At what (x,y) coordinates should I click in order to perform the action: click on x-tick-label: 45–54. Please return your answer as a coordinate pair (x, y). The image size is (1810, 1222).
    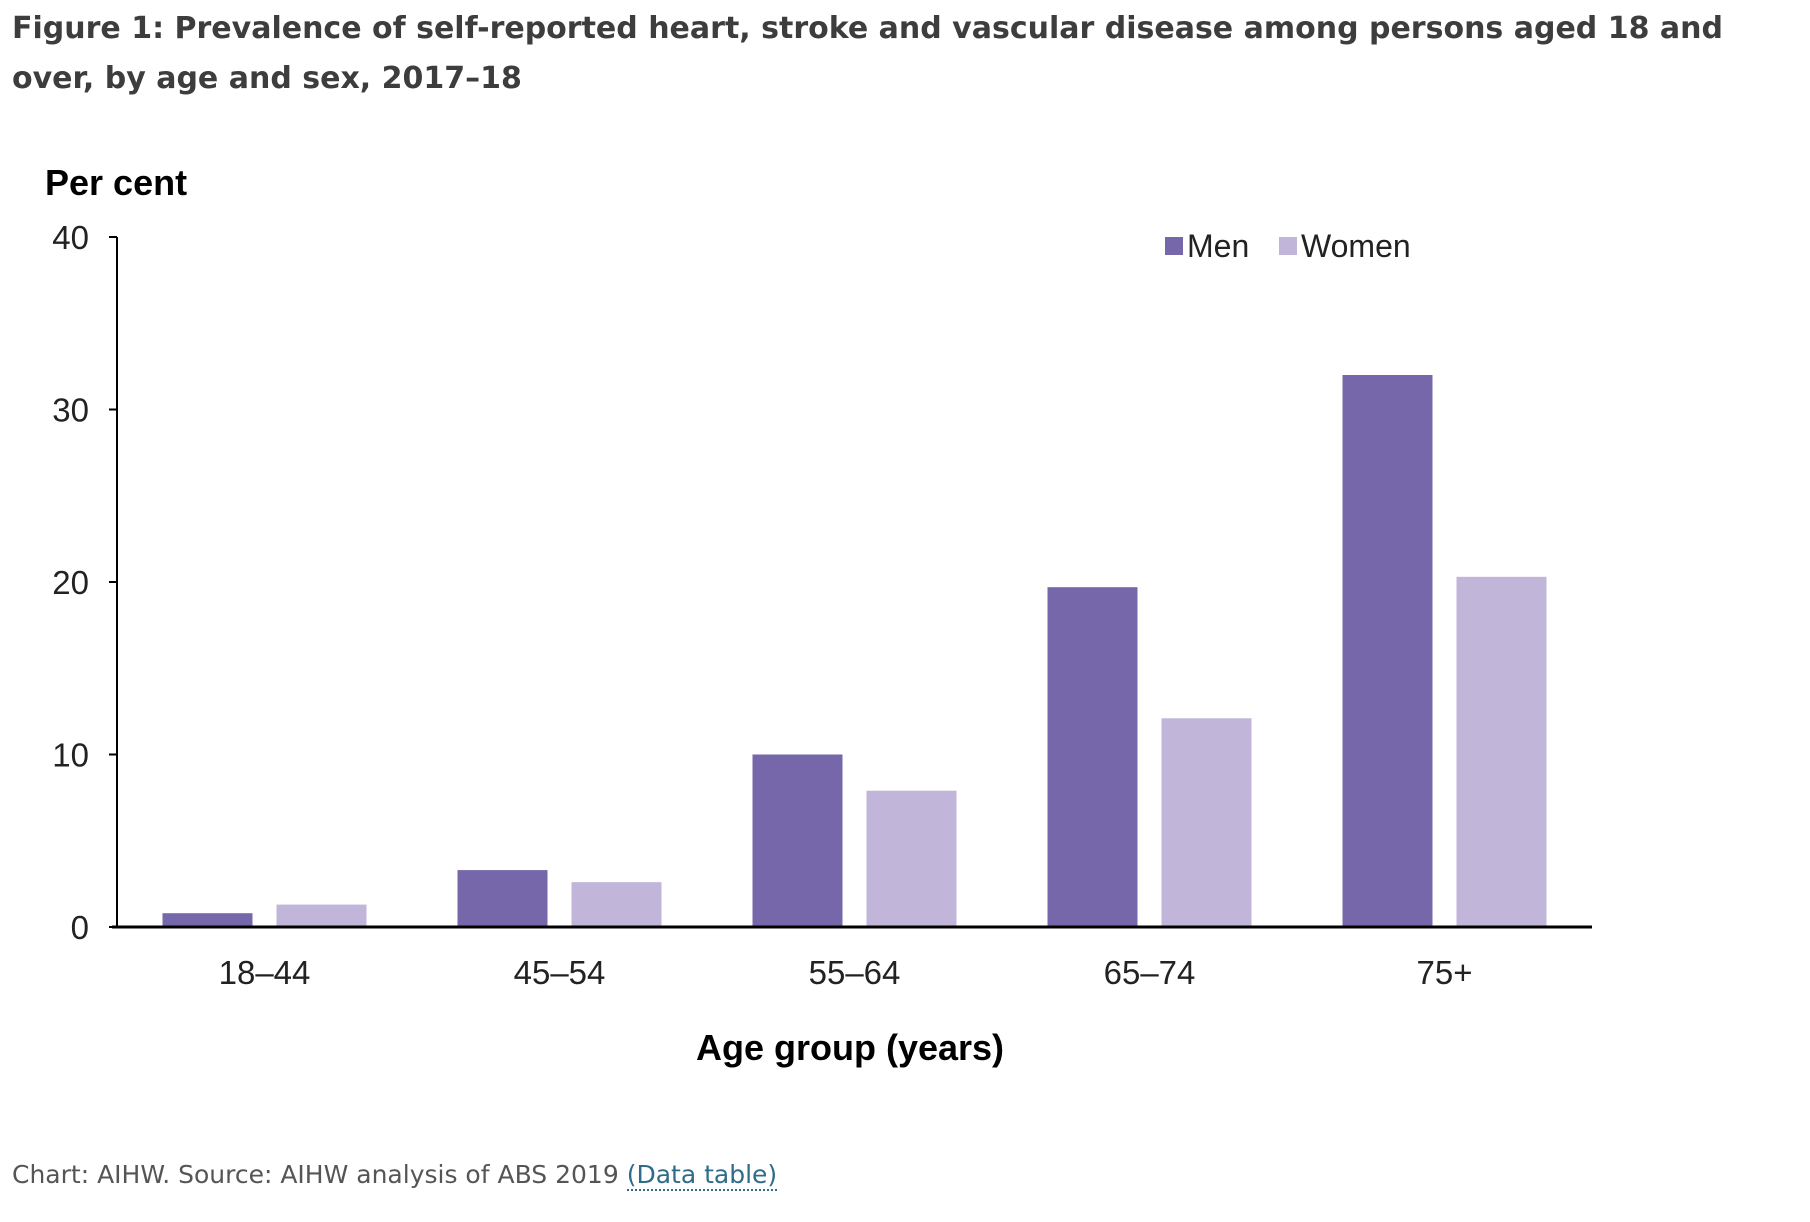
    Looking at the image, I should click on (560, 972).